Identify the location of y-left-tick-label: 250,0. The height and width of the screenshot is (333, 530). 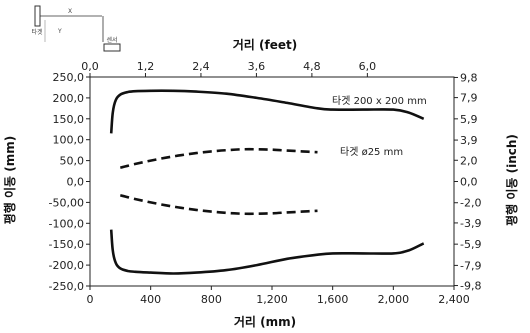
(69, 77).